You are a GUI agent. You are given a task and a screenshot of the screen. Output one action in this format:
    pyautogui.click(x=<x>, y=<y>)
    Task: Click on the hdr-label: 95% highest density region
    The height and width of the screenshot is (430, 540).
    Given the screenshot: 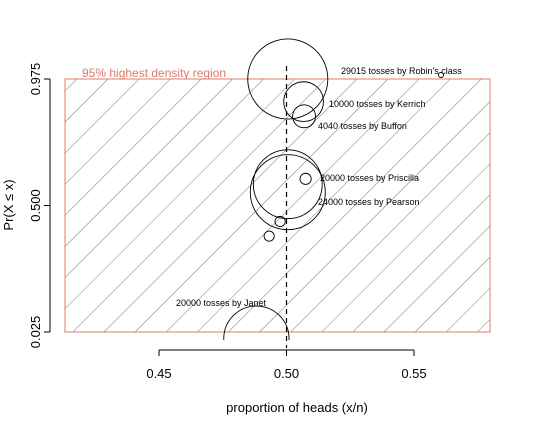 What is the action you would take?
    pyautogui.click(x=154, y=73)
    